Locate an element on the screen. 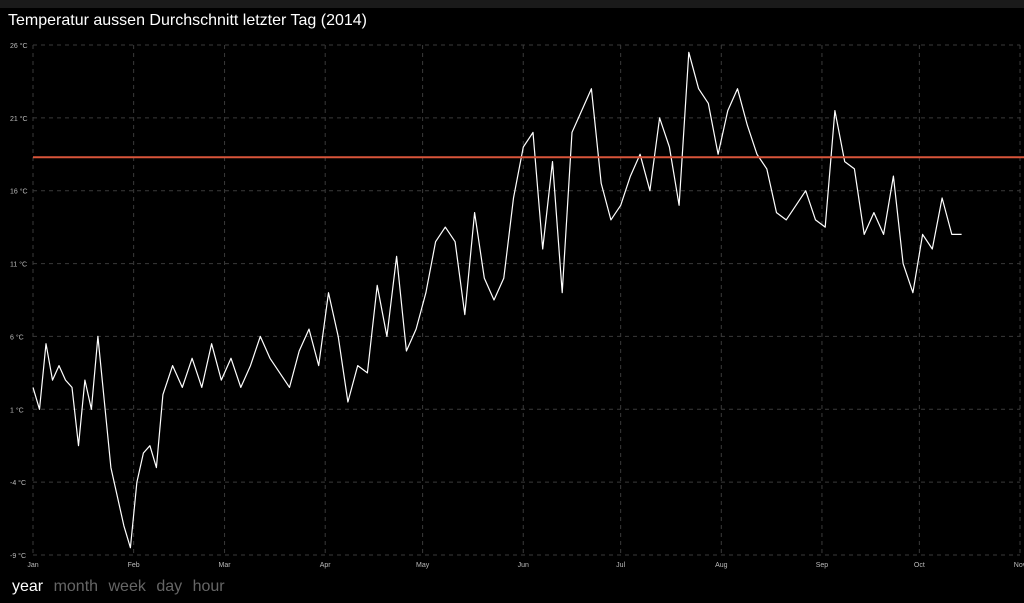  zoom-day: day is located at coordinates (169, 586).